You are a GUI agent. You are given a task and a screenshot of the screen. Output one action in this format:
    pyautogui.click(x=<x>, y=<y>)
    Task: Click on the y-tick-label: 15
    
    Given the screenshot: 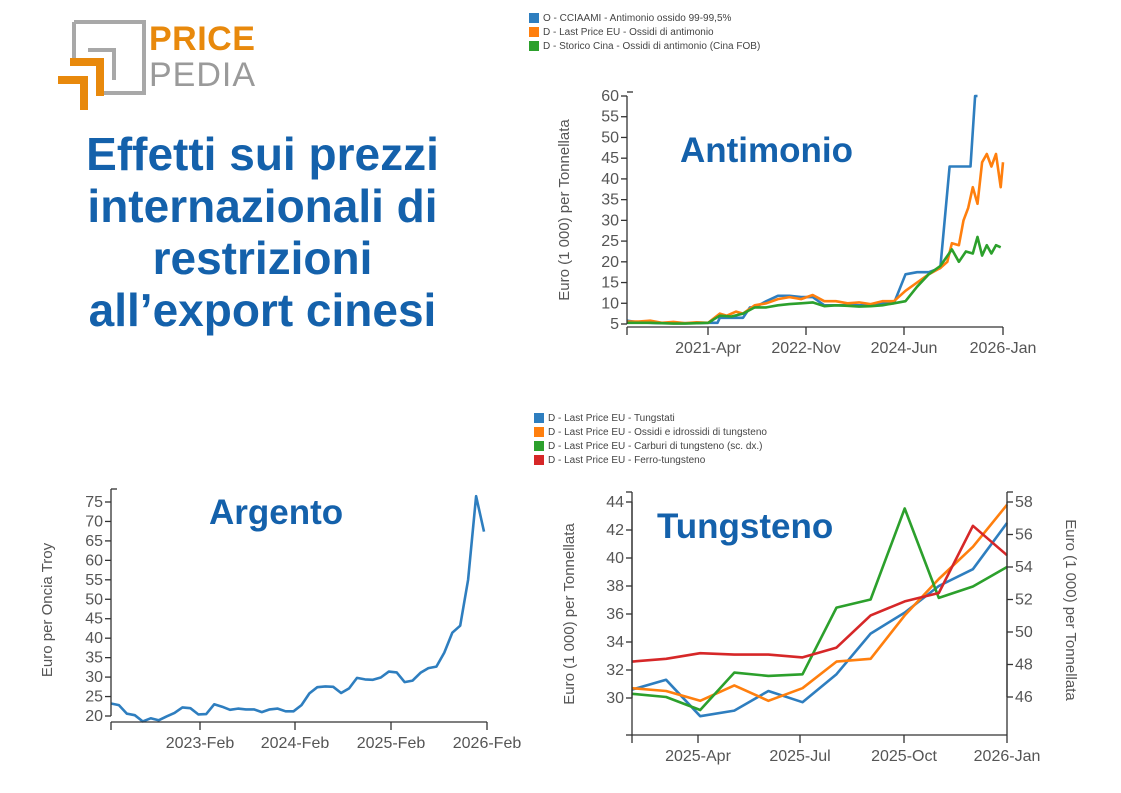 What is the action you would take?
    pyautogui.click(x=610, y=283)
    